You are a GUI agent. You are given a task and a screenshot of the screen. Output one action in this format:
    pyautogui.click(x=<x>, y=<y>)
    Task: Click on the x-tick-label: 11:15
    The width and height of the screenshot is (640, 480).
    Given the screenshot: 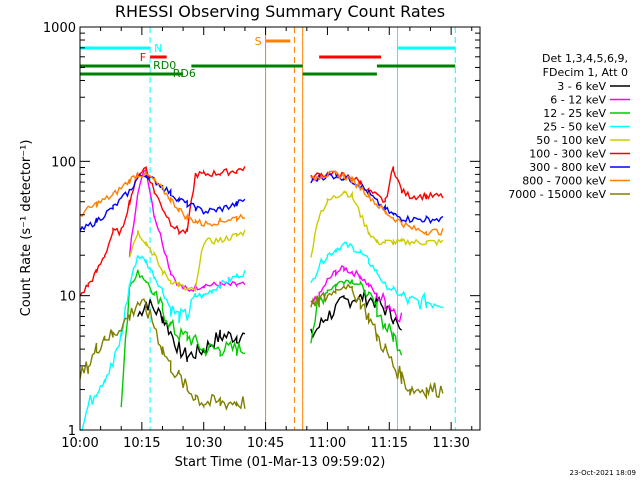 What is the action you would take?
    pyautogui.click(x=389, y=443)
    